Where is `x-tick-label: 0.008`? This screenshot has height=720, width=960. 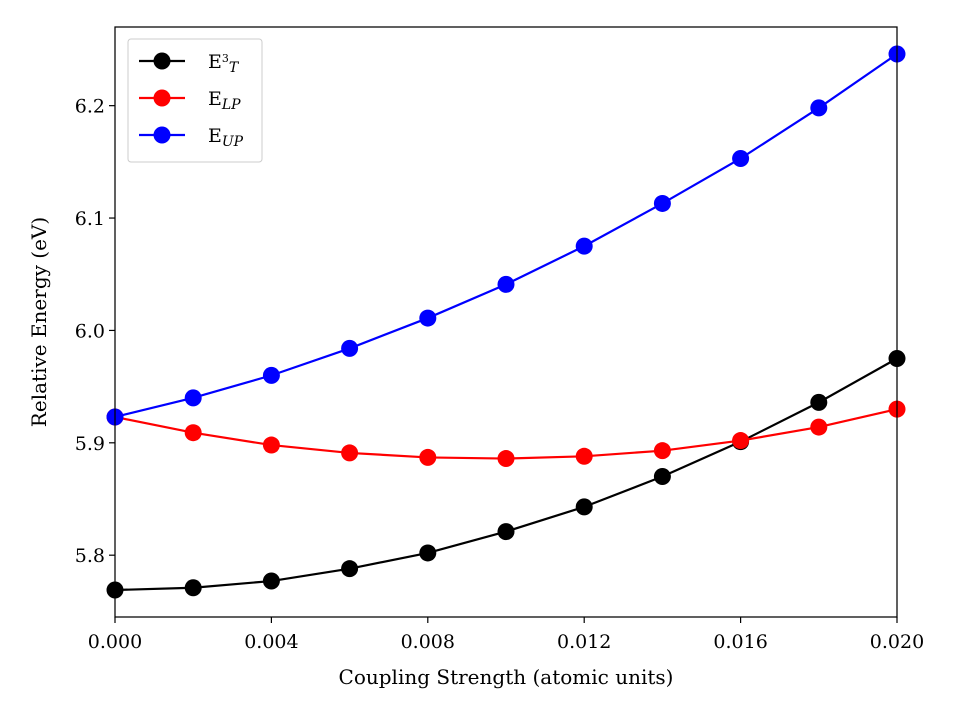 x-tick-label: 0.008 is located at coordinates (428, 642).